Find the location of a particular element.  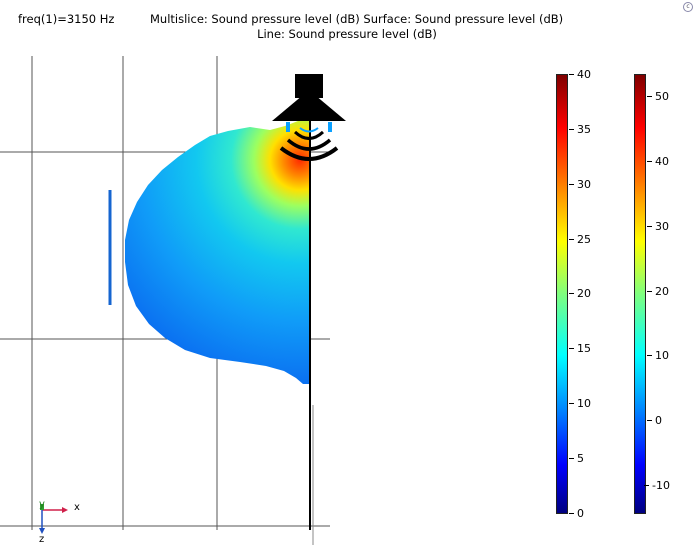

axis-y-label: y is located at coordinates (42, 504).